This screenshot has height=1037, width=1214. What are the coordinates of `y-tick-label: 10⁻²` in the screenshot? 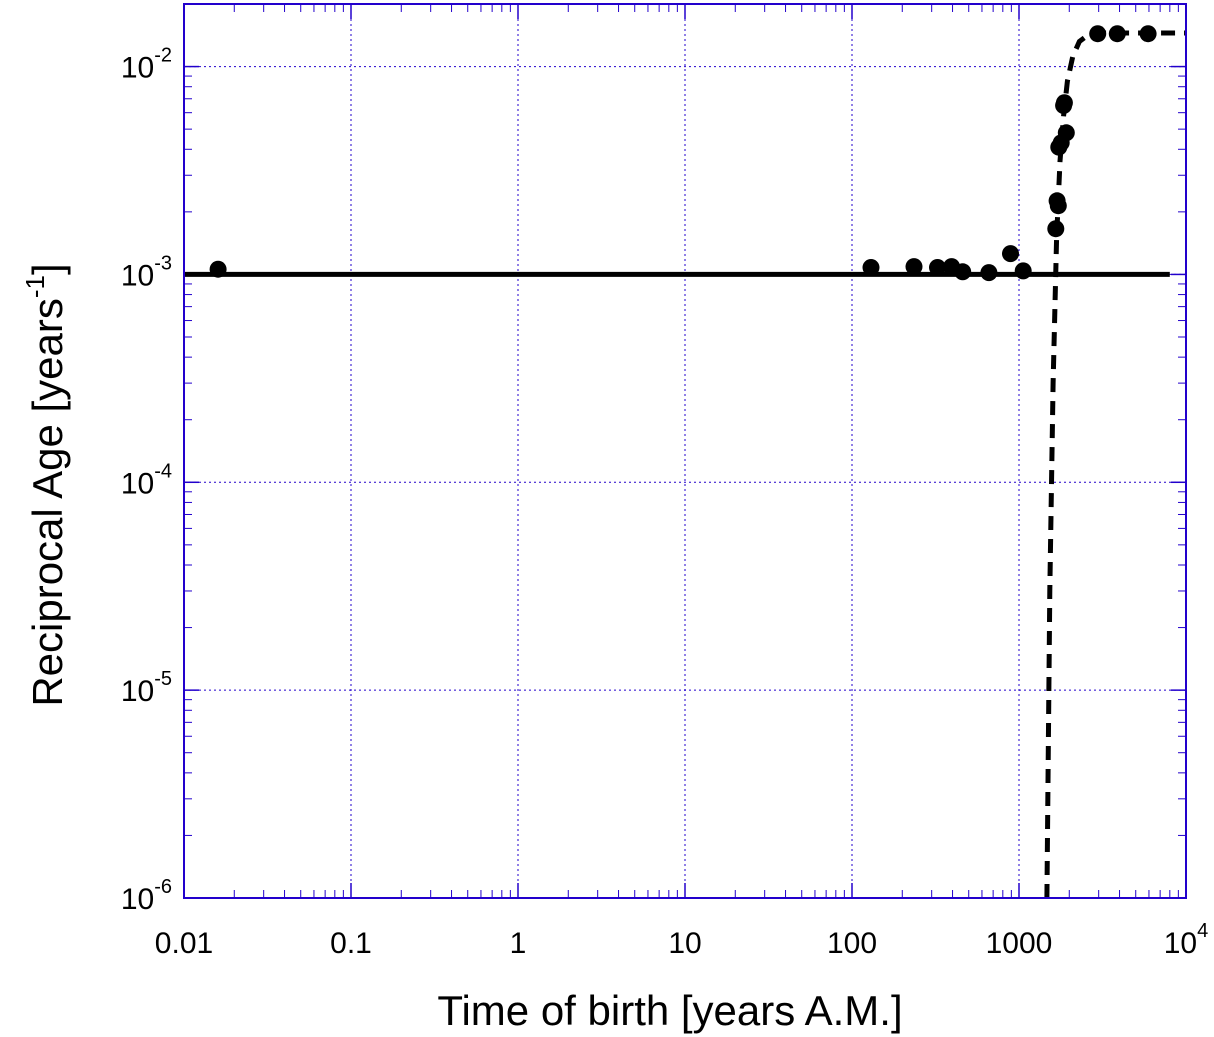 It's located at (146, 65).